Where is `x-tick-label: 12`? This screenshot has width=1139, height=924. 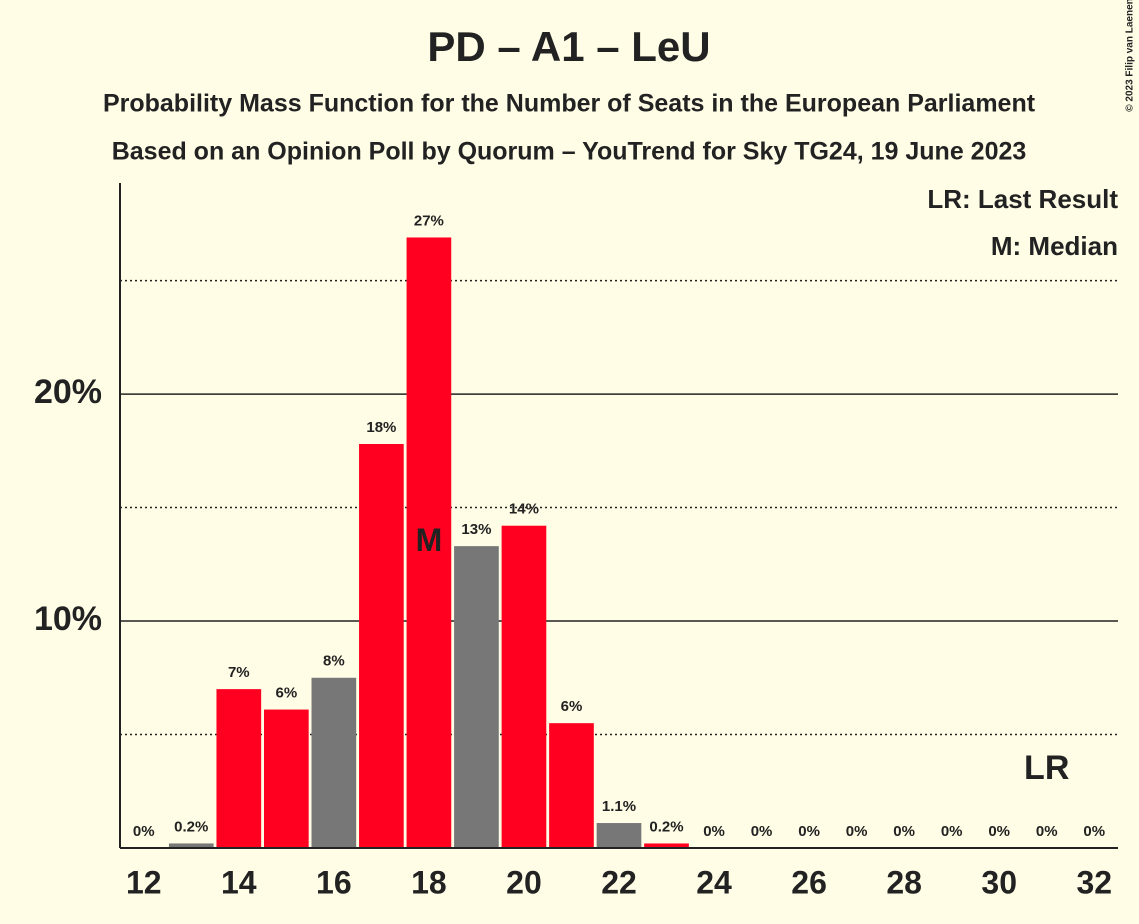 x-tick-label: 12 is located at coordinates (144, 882).